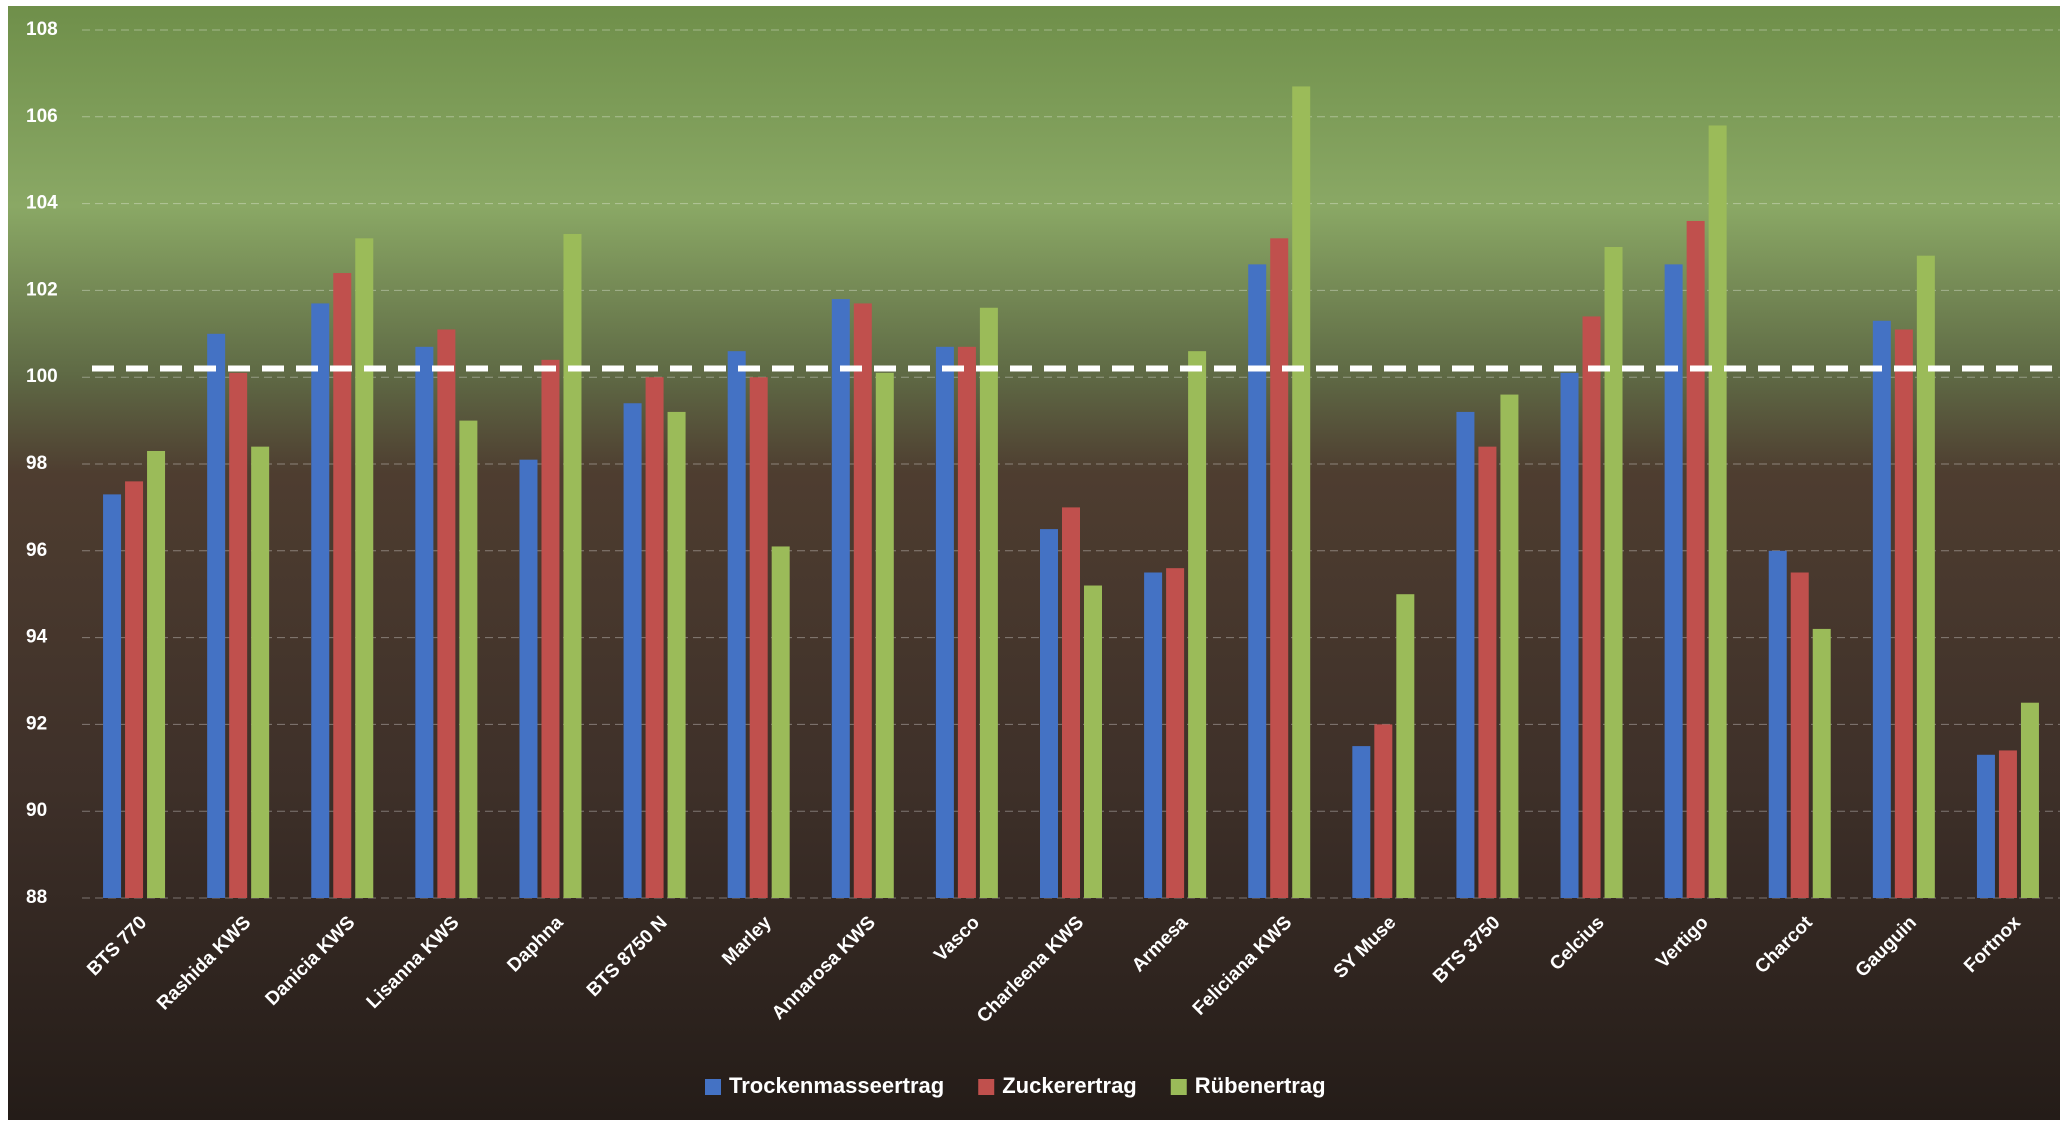 The image size is (2063, 1121). What do you see at coordinates (42, 29) in the screenshot?
I see `y-tick-label: 108` at bounding box center [42, 29].